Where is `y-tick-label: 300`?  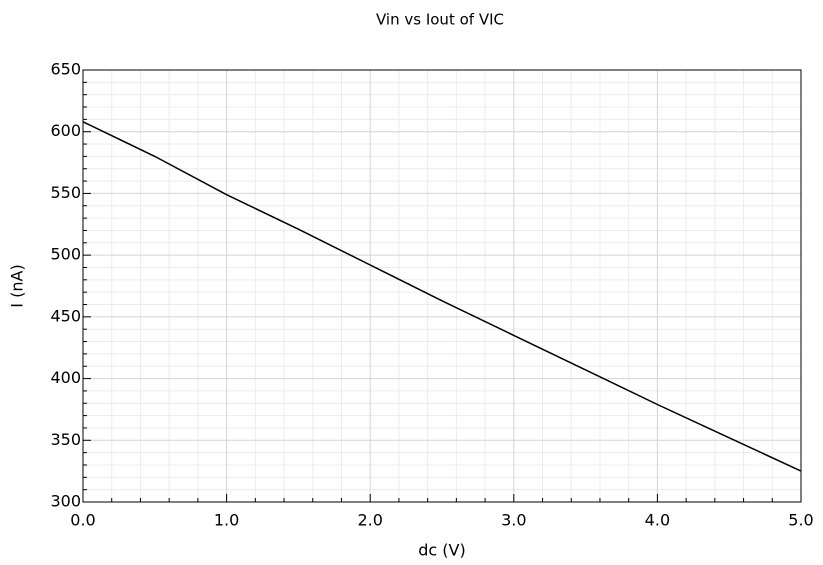
y-tick-label: 300 is located at coordinates (65, 501).